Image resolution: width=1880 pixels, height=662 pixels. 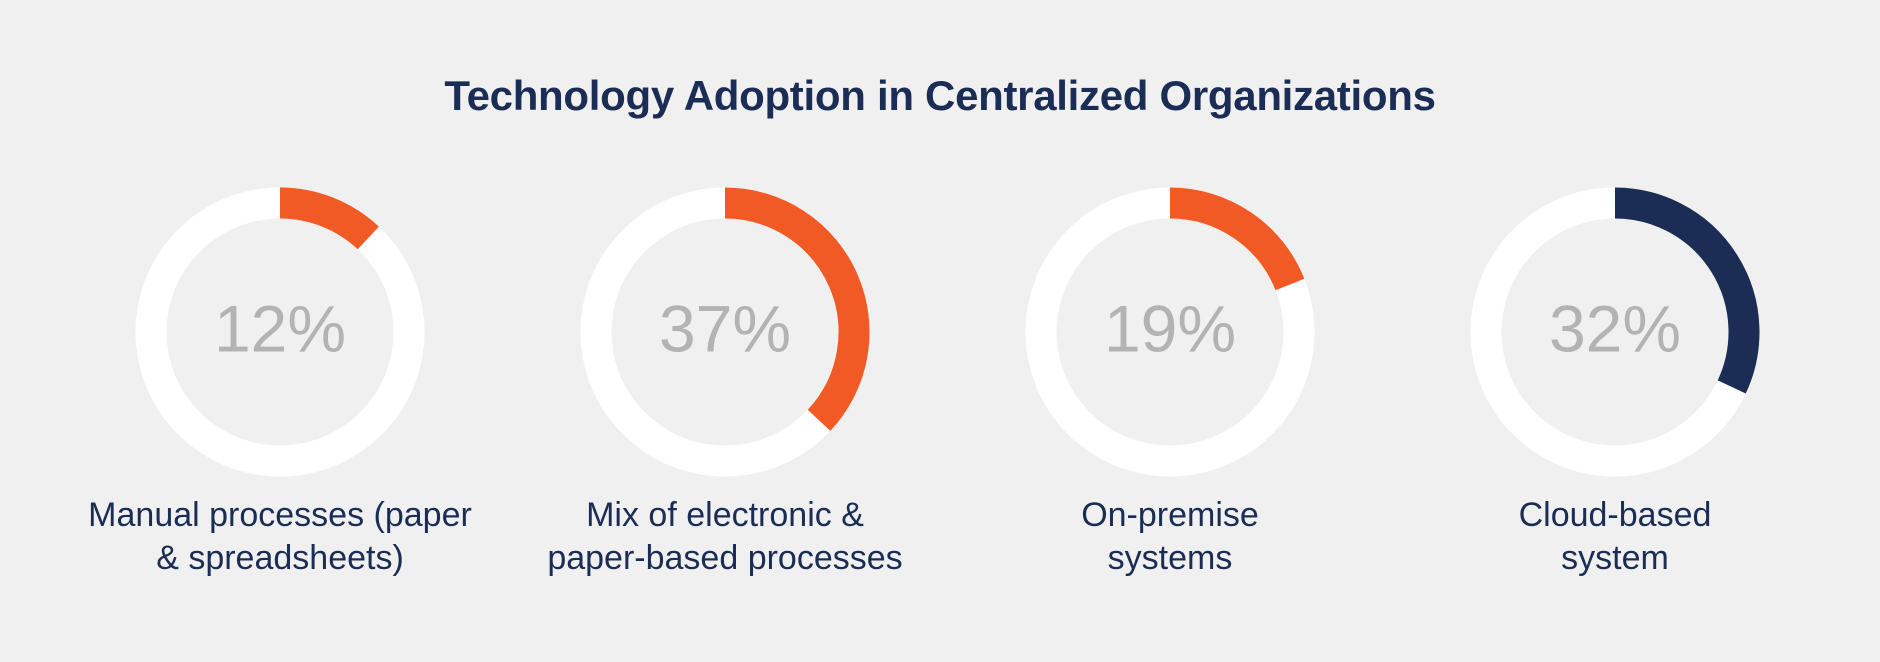 I want to click on category-label: On-premise systems, so click(x=1170, y=537).